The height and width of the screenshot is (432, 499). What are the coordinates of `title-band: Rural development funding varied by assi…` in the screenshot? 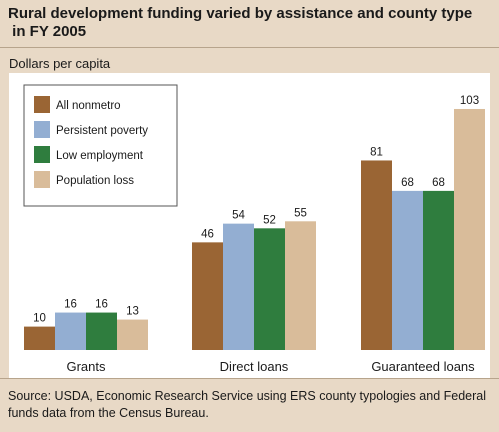 It's located at (249, 23).